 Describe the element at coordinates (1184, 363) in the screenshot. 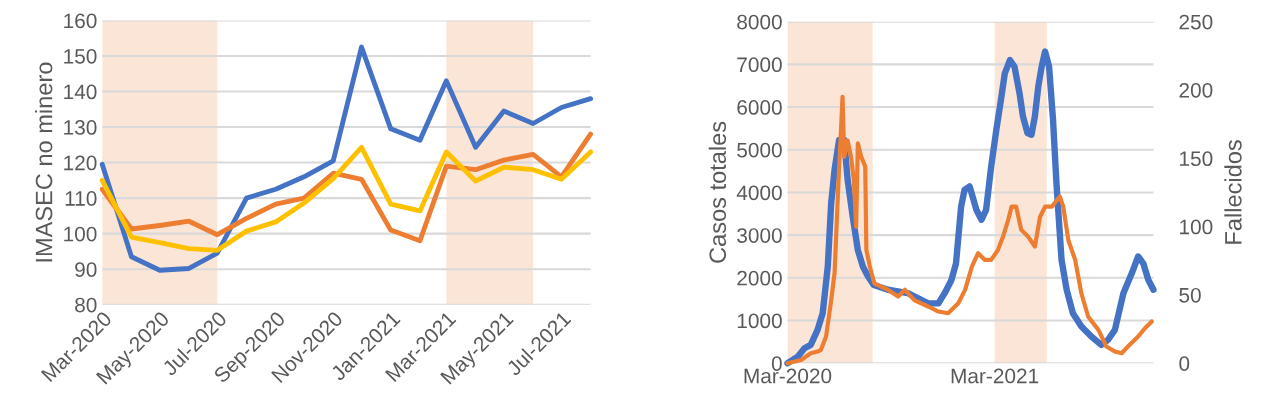

I see `y2-tick-label: 0` at that location.